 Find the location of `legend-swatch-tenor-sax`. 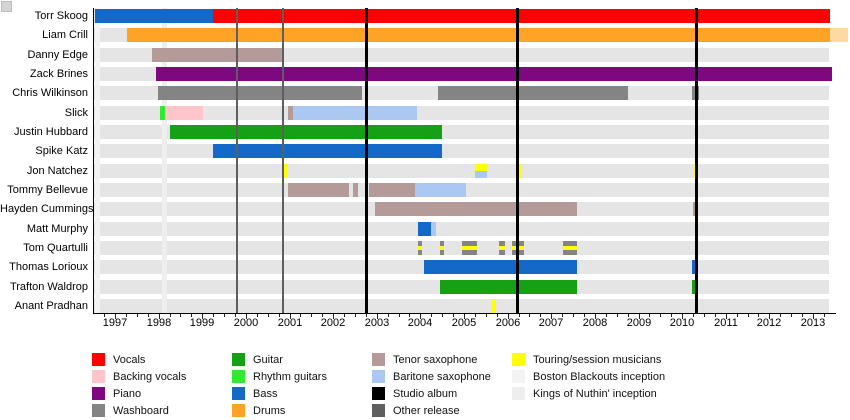

legend-swatch-tenor-sax is located at coordinates (378, 359).